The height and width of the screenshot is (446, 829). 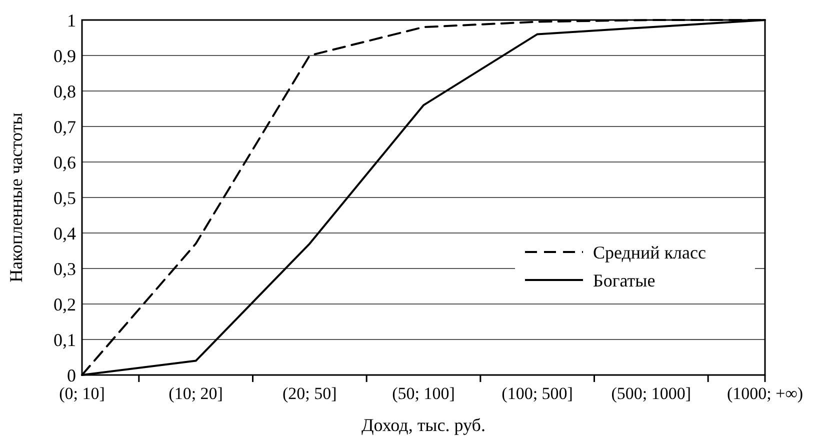 What do you see at coordinates (765, 393) in the screenshot?
I see `x-tick-label: (1000; +∞)` at bounding box center [765, 393].